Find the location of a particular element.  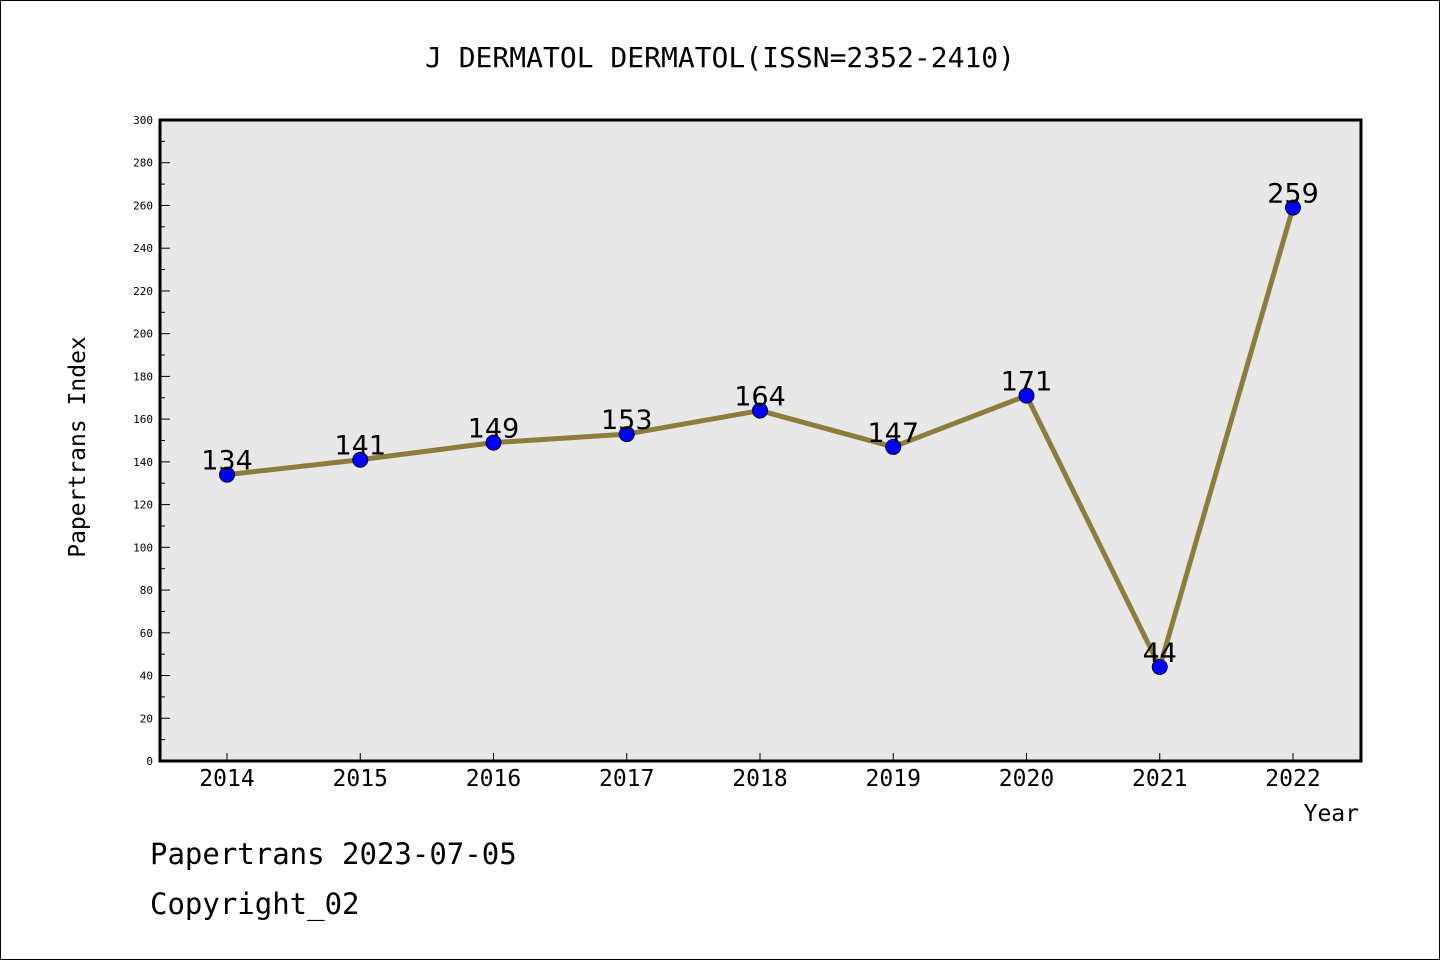

y-tick-label: 260 is located at coordinates (143, 205).